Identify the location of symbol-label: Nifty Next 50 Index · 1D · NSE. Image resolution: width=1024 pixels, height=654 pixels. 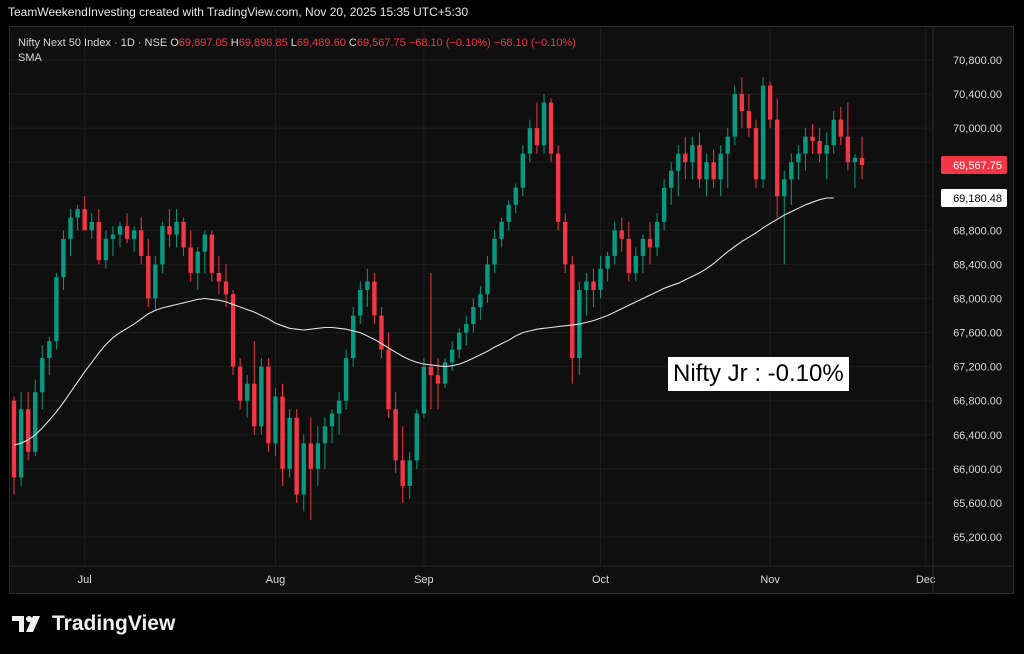
(93, 43).